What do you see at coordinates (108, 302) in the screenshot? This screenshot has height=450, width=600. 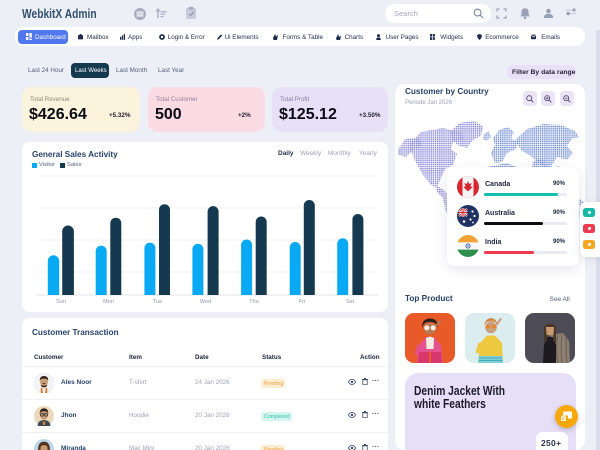 I see `svg-text: Mon` at bounding box center [108, 302].